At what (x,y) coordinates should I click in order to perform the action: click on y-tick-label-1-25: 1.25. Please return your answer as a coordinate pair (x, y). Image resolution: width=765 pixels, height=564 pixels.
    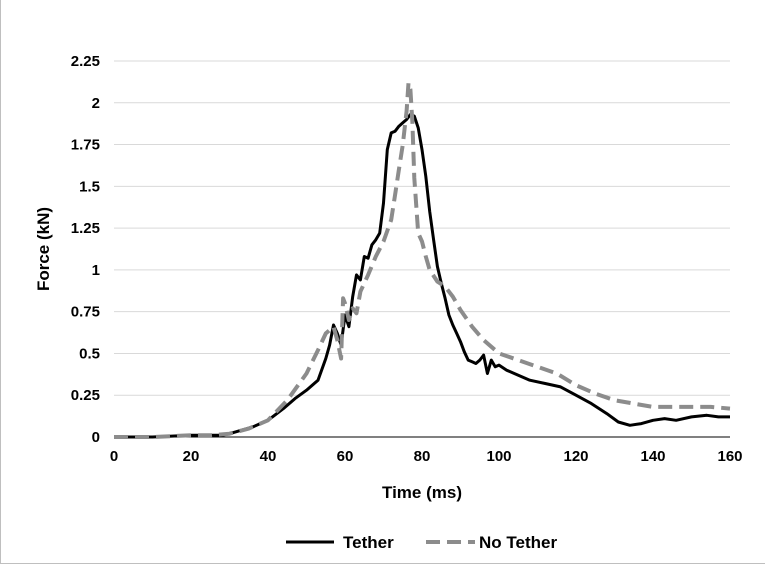
    Looking at the image, I should click on (85, 228).